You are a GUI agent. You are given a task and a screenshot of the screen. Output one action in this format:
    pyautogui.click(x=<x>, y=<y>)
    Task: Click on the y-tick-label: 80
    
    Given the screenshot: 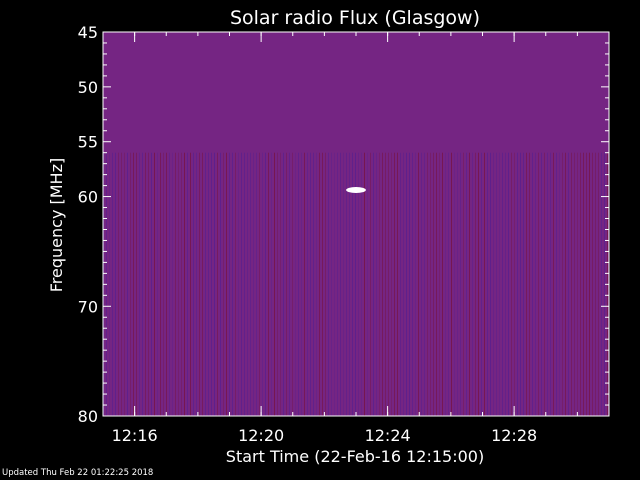 What is the action you would take?
    pyautogui.click(x=88, y=416)
    